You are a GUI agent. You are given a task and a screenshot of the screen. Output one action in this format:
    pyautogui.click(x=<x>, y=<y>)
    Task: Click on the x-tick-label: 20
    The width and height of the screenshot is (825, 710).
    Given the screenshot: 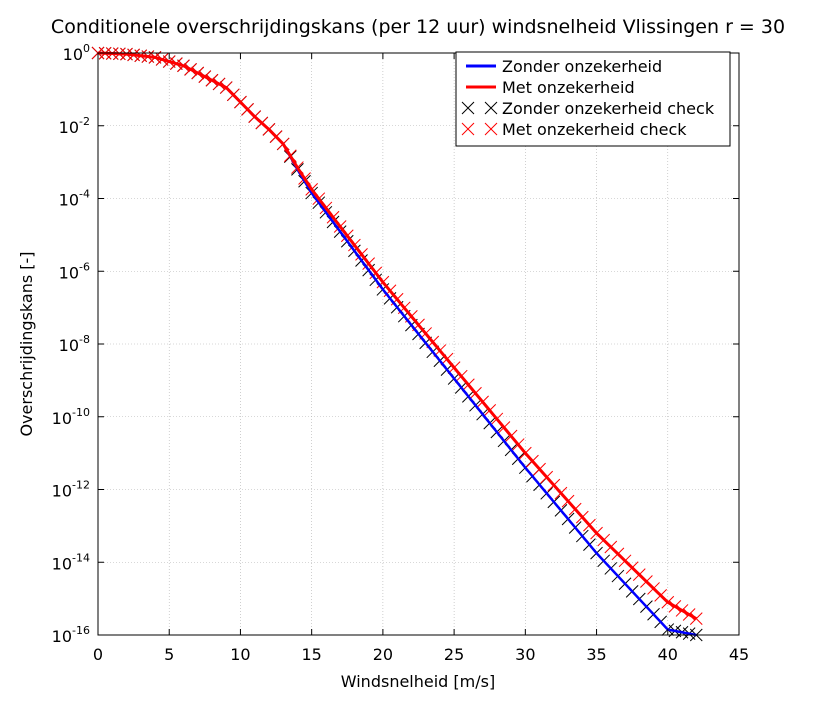 What is the action you would take?
    pyautogui.click(x=383, y=654)
    